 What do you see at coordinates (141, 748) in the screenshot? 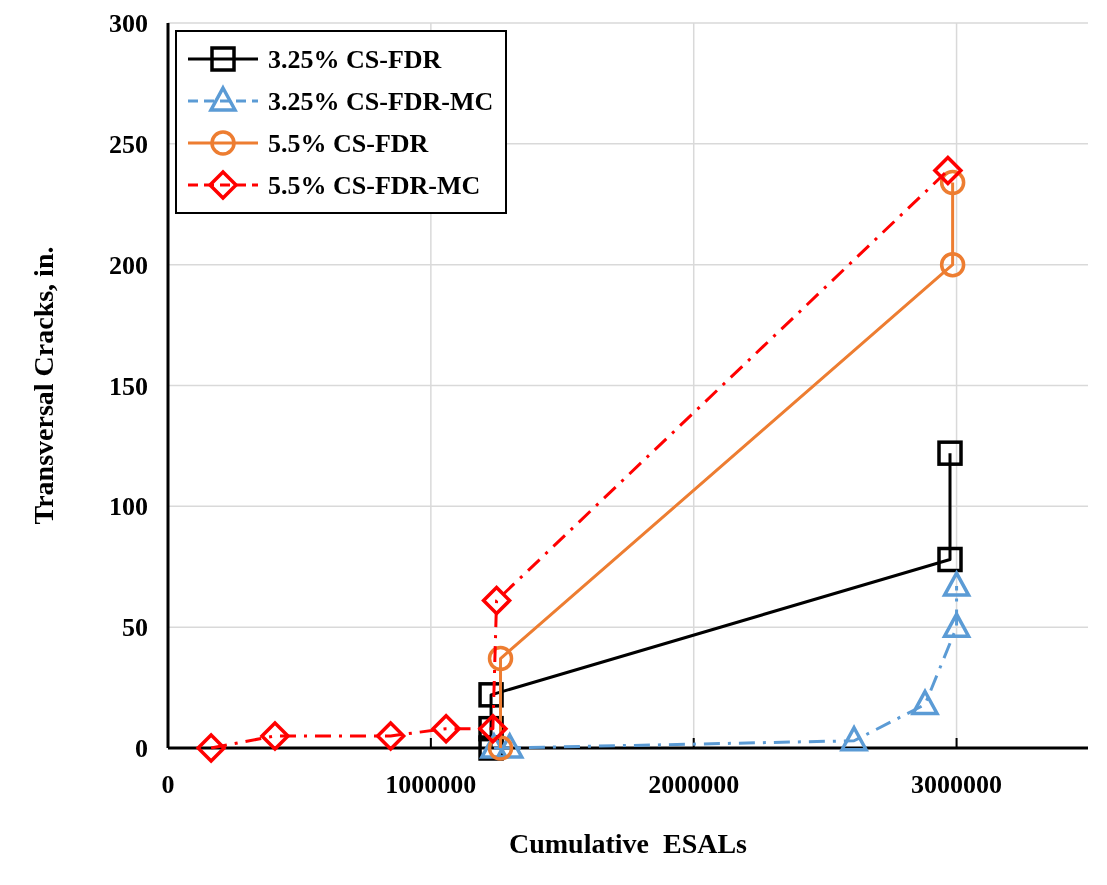
I see `y-tick-label: 0` at bounding box center [141, 748].